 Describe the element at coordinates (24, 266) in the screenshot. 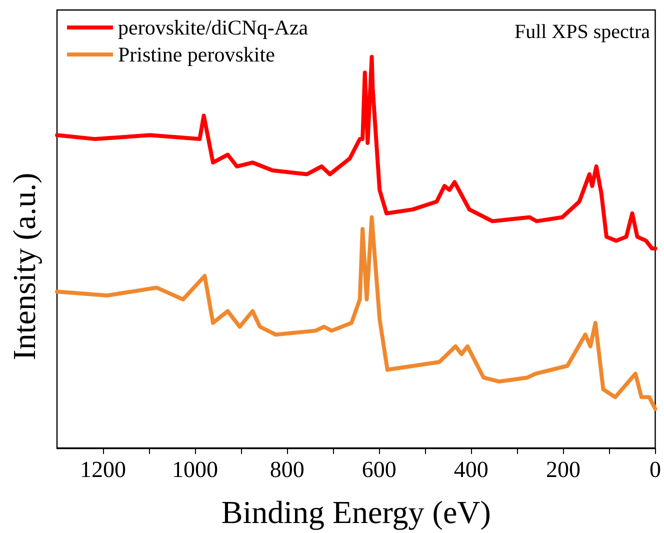

I see `y-axis-title: Intensity (a.u.)` at that location.